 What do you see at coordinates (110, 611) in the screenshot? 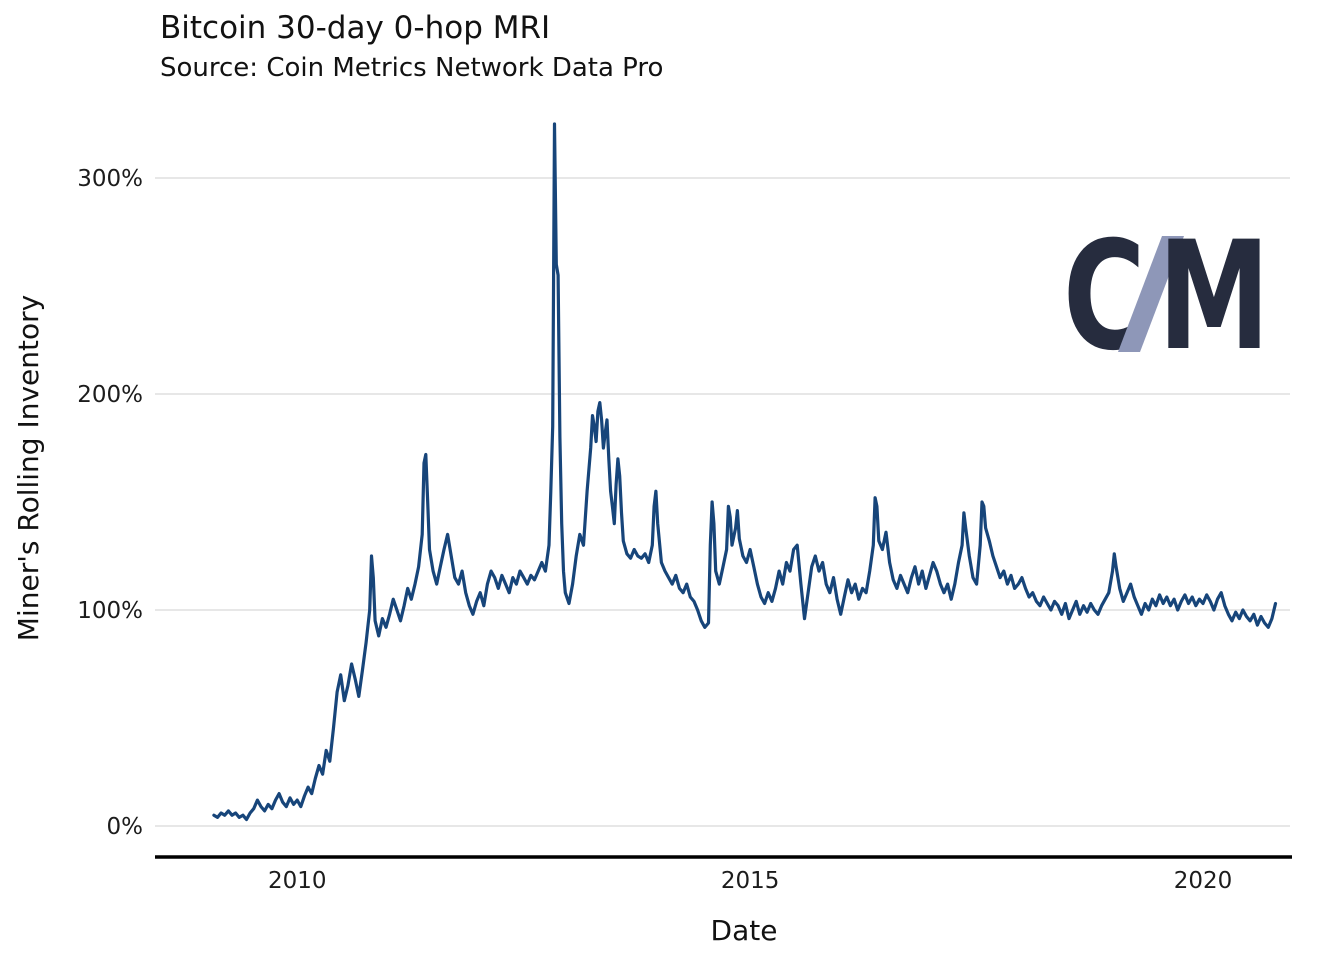
I see `y-tick-label: 100%` at bounding box center [110, 611].